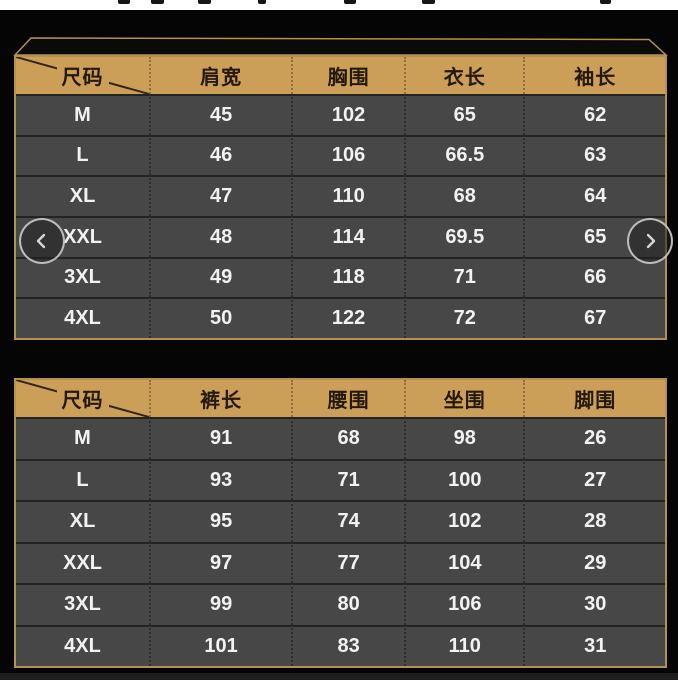  I want to click on value-cell: 99, so click(220, 604).